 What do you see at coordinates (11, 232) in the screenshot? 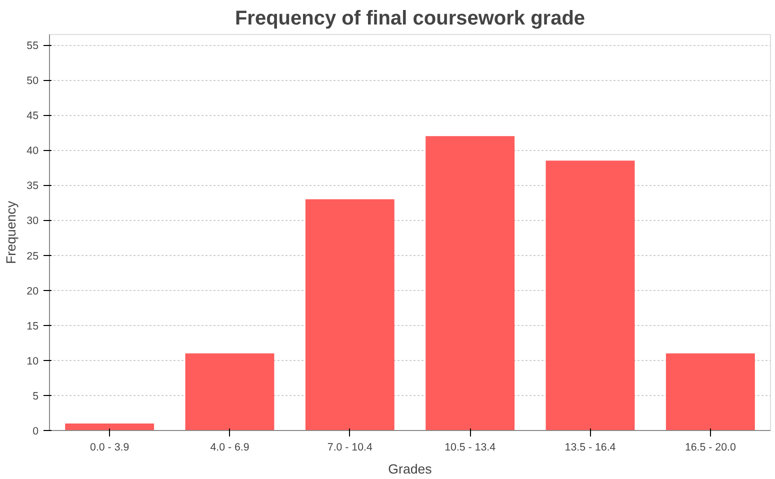
I see `y-axis-title: Frequency` at bounding box center [11, 232].